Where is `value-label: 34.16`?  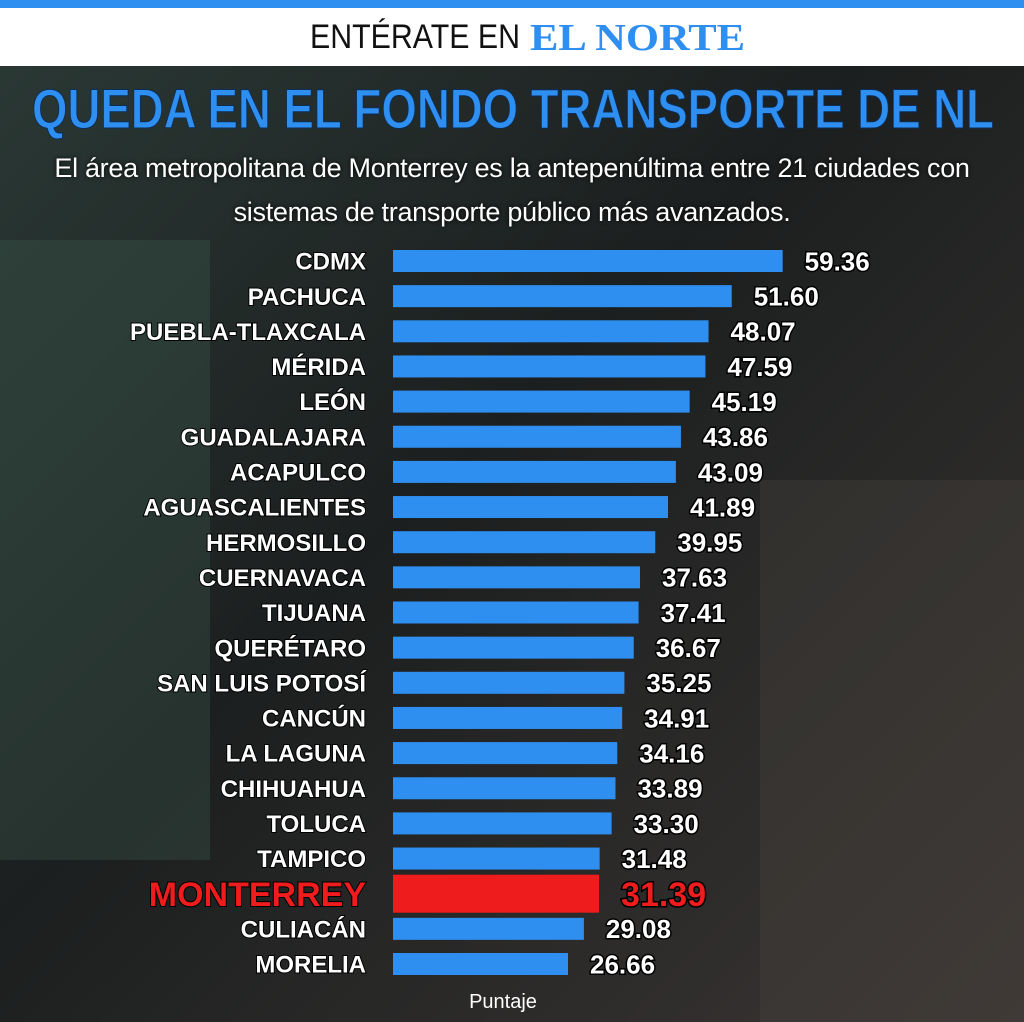 value-label: 34.16 is located at coordinates (671, 753).